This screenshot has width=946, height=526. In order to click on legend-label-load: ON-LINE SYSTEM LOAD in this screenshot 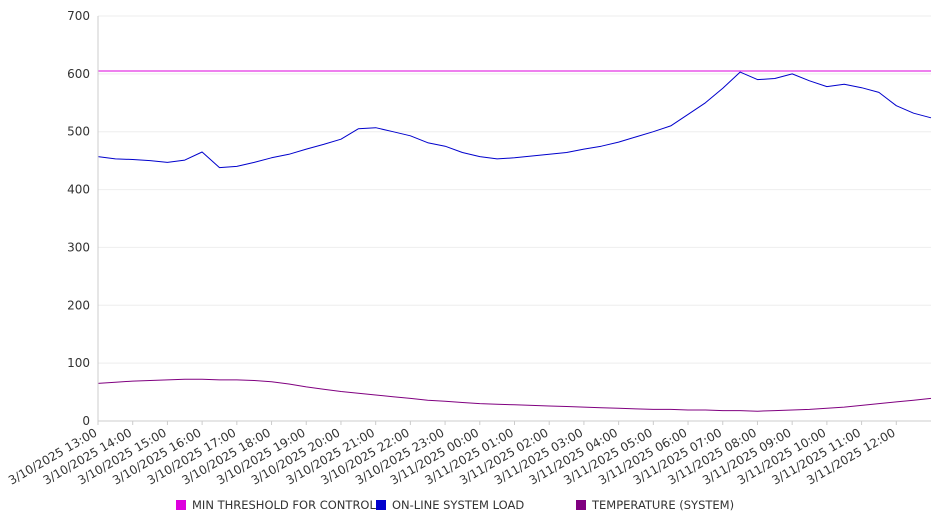, I will do `click(458, 505)`.